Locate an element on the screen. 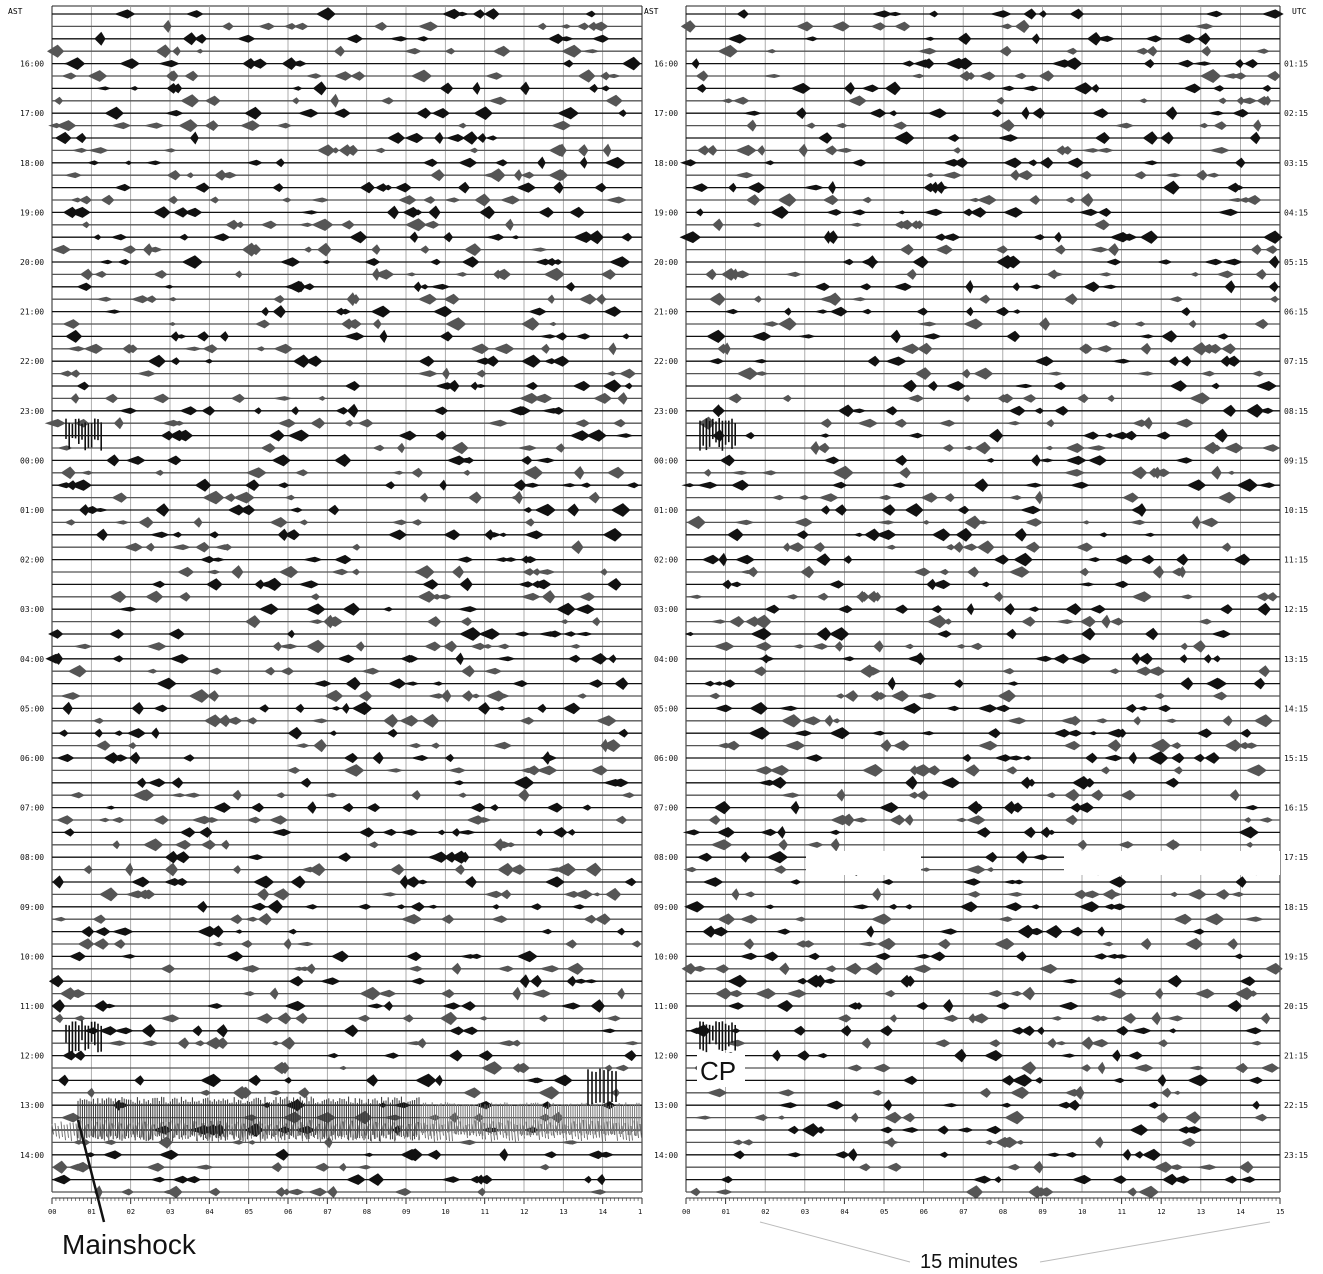  hour-label: 12:00 is located at coordinates (666, 1056).